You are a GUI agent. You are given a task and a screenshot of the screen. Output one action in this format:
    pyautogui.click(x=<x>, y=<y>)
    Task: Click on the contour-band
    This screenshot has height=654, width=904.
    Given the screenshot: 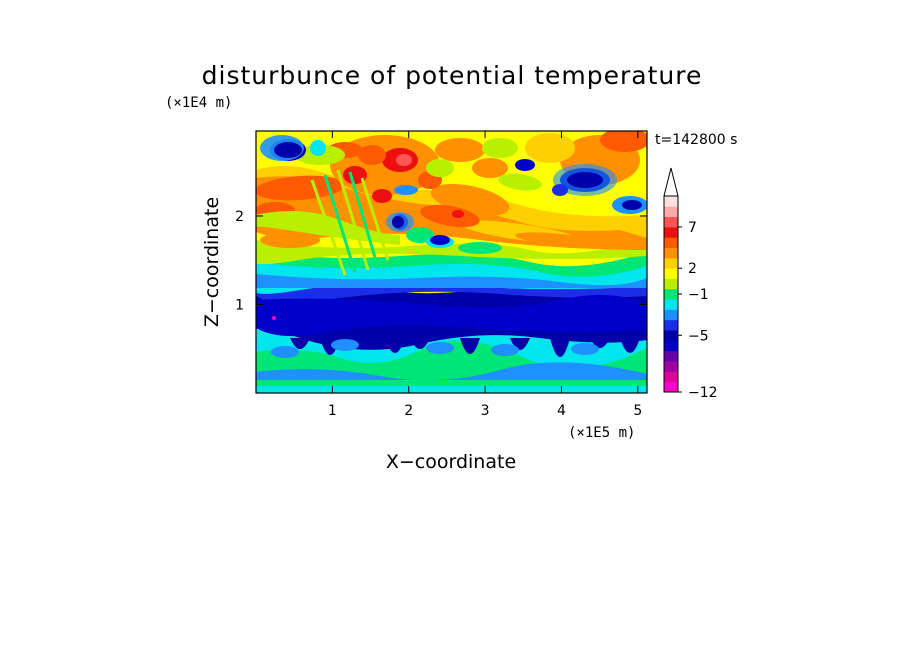 What is the action you would take?
    pyautogui.click(x=451, y=389)
    